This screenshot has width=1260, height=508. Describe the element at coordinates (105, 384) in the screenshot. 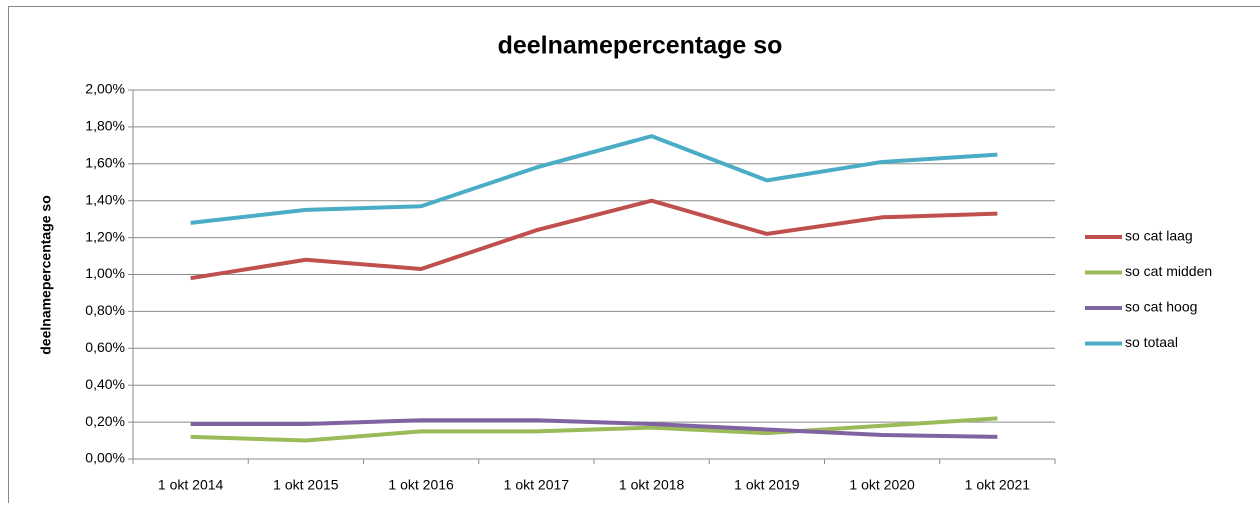

I see `y-tick-label: 0,40%` at that location.